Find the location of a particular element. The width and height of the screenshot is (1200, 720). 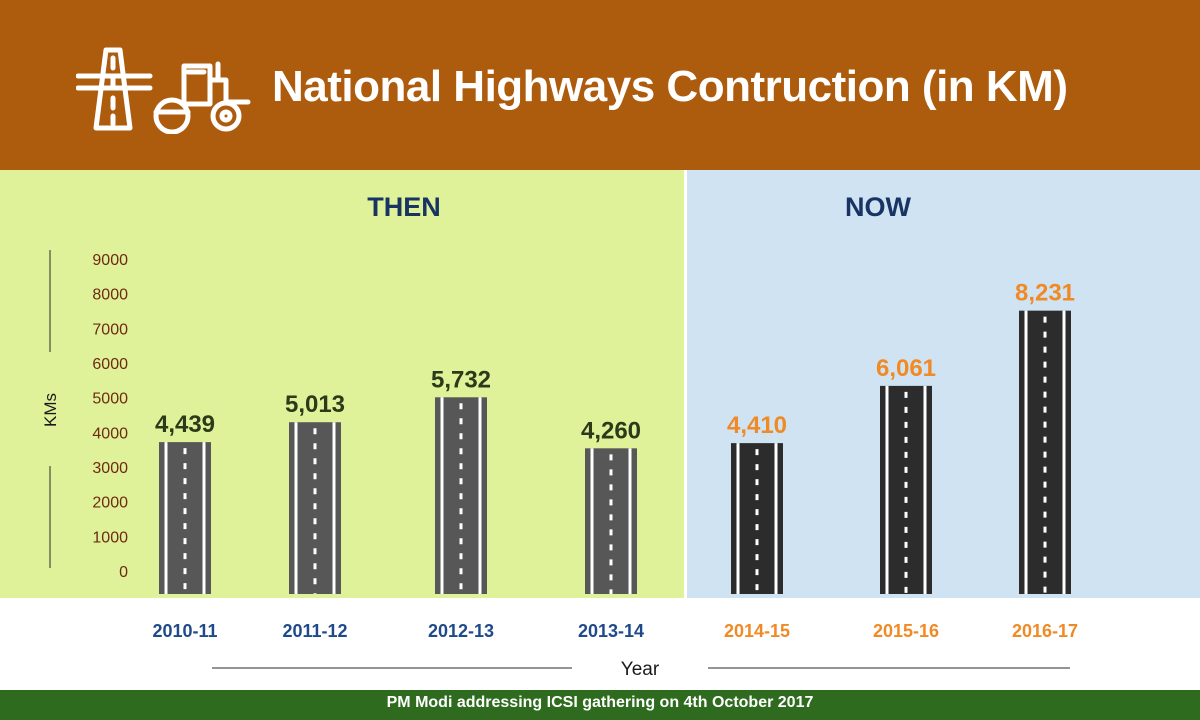

x-tick-label: 2015-16 is located at coordinates (906, 631).